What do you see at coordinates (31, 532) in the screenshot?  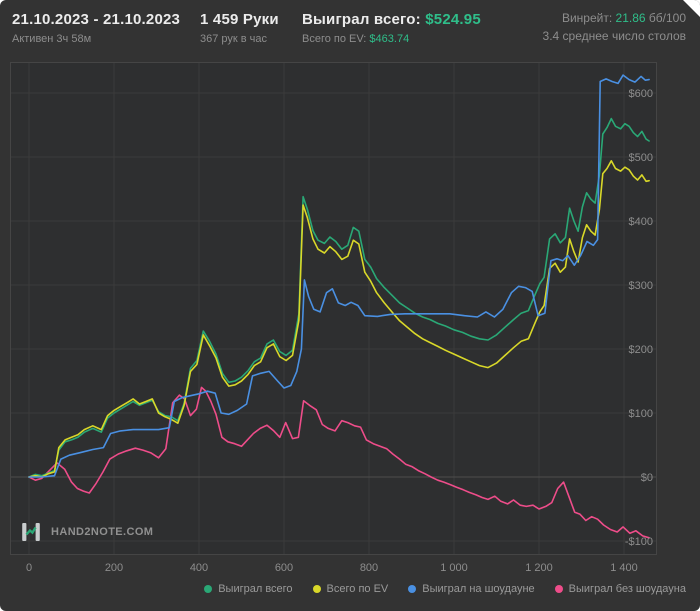 I see `hand2note-logo-icon` at bounding box center [31, 532].